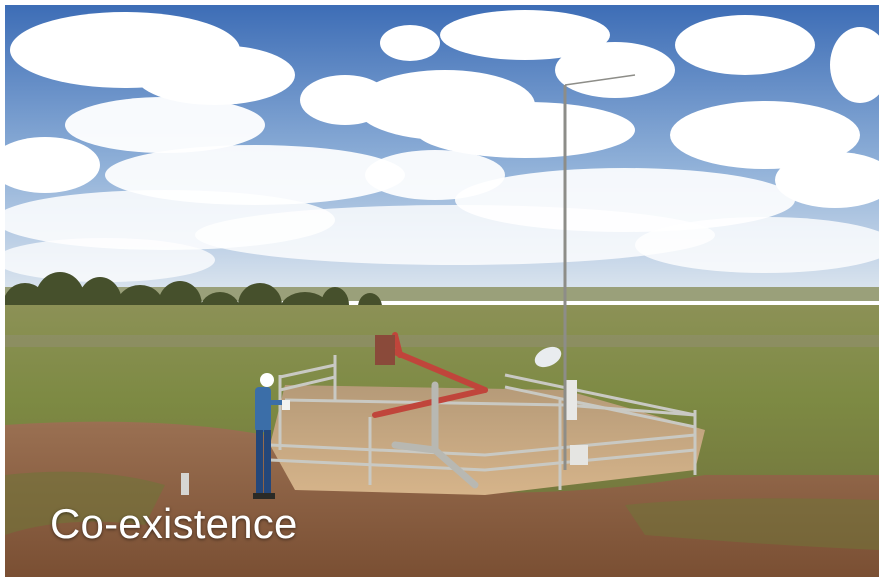 The image size is (883, 581). I want to click on equipment-bucket, so click(579, 455).